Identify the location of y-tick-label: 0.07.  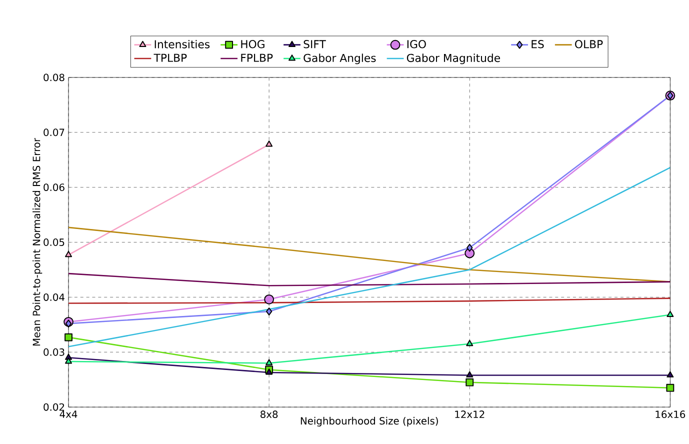
(54, 132).